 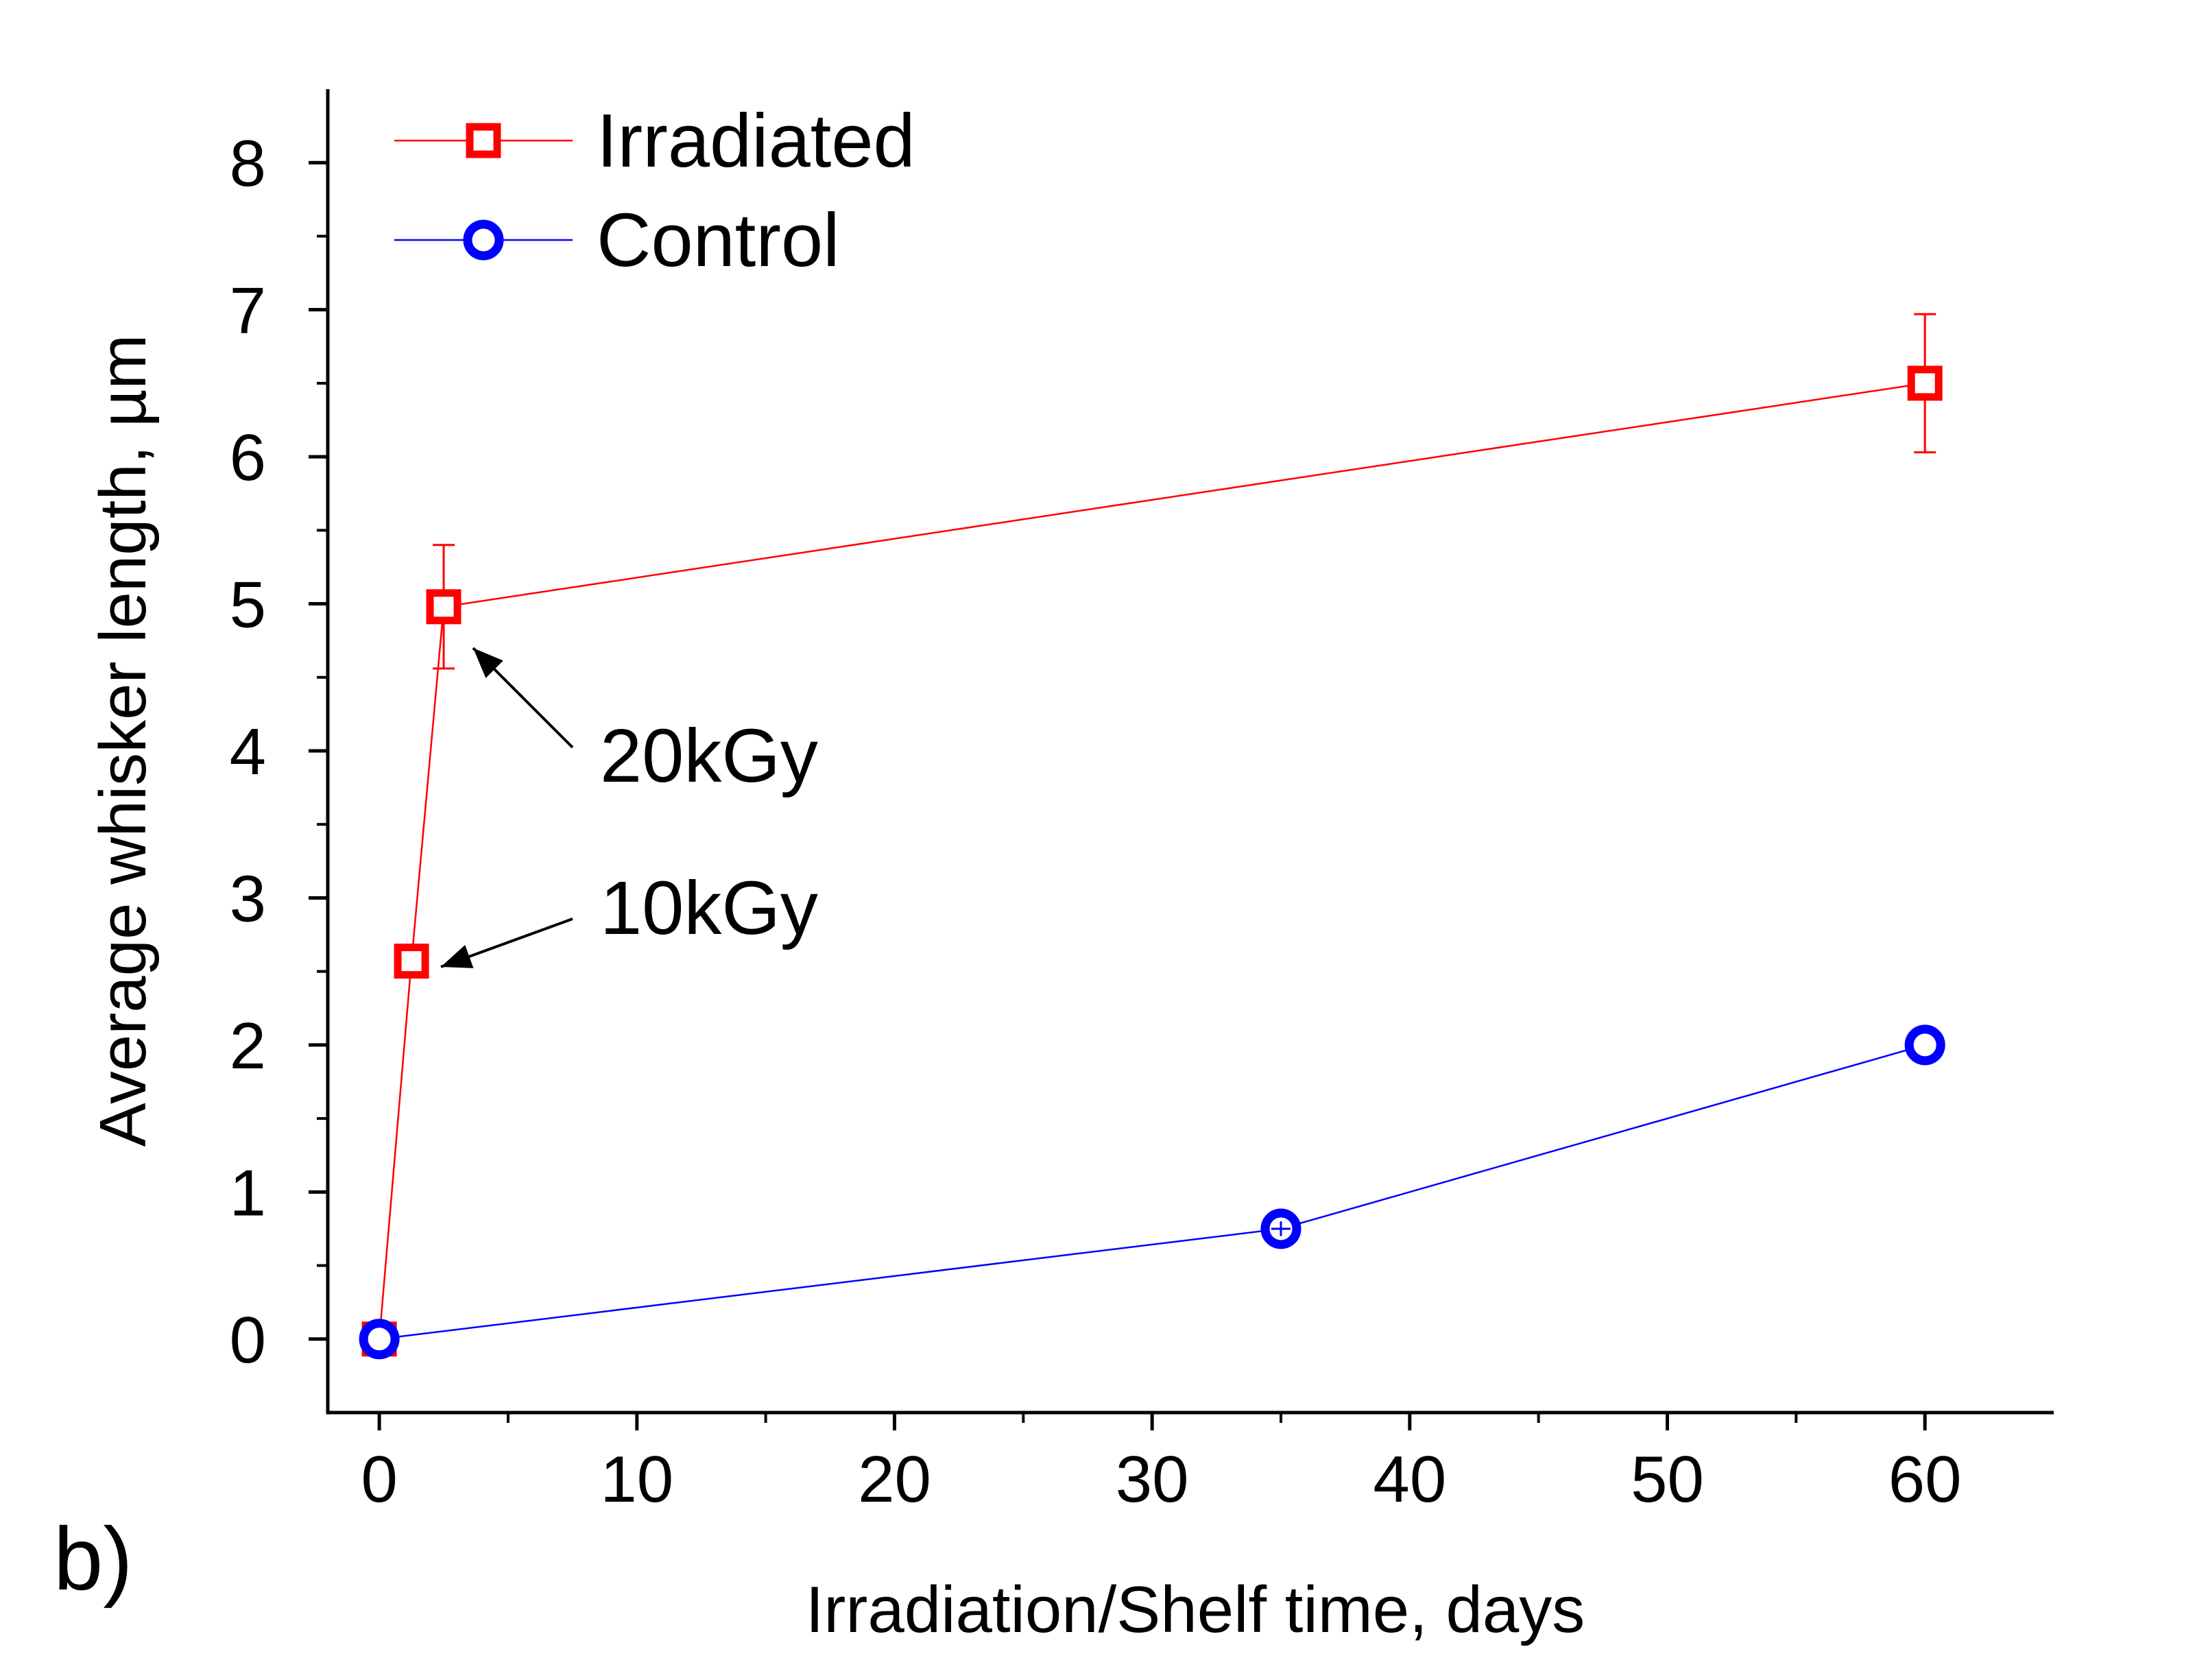 What do you see at coordinates (709, 756) in the screenshot?
I see `annotation-label: 20kGy` at bounding box center [709, 756].